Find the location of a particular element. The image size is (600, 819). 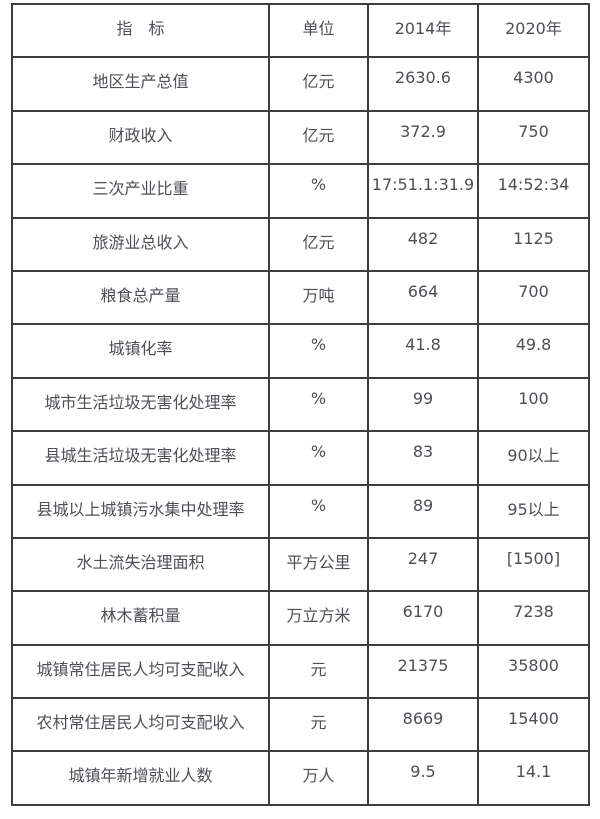

indicator-cell: 县城以上城镇污水集中处理率 is located at coordinates (140, 511).